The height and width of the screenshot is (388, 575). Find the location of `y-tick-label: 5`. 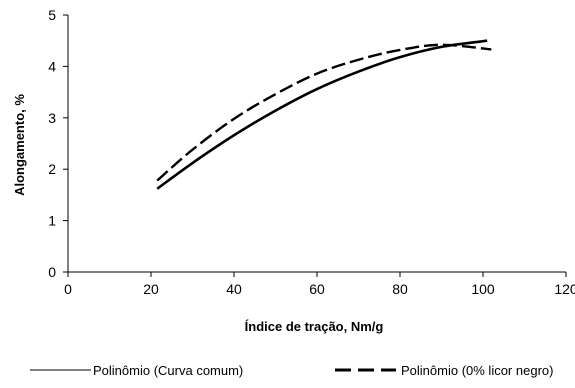

y-tick-label: 5 is located at coordinates (52, 15).